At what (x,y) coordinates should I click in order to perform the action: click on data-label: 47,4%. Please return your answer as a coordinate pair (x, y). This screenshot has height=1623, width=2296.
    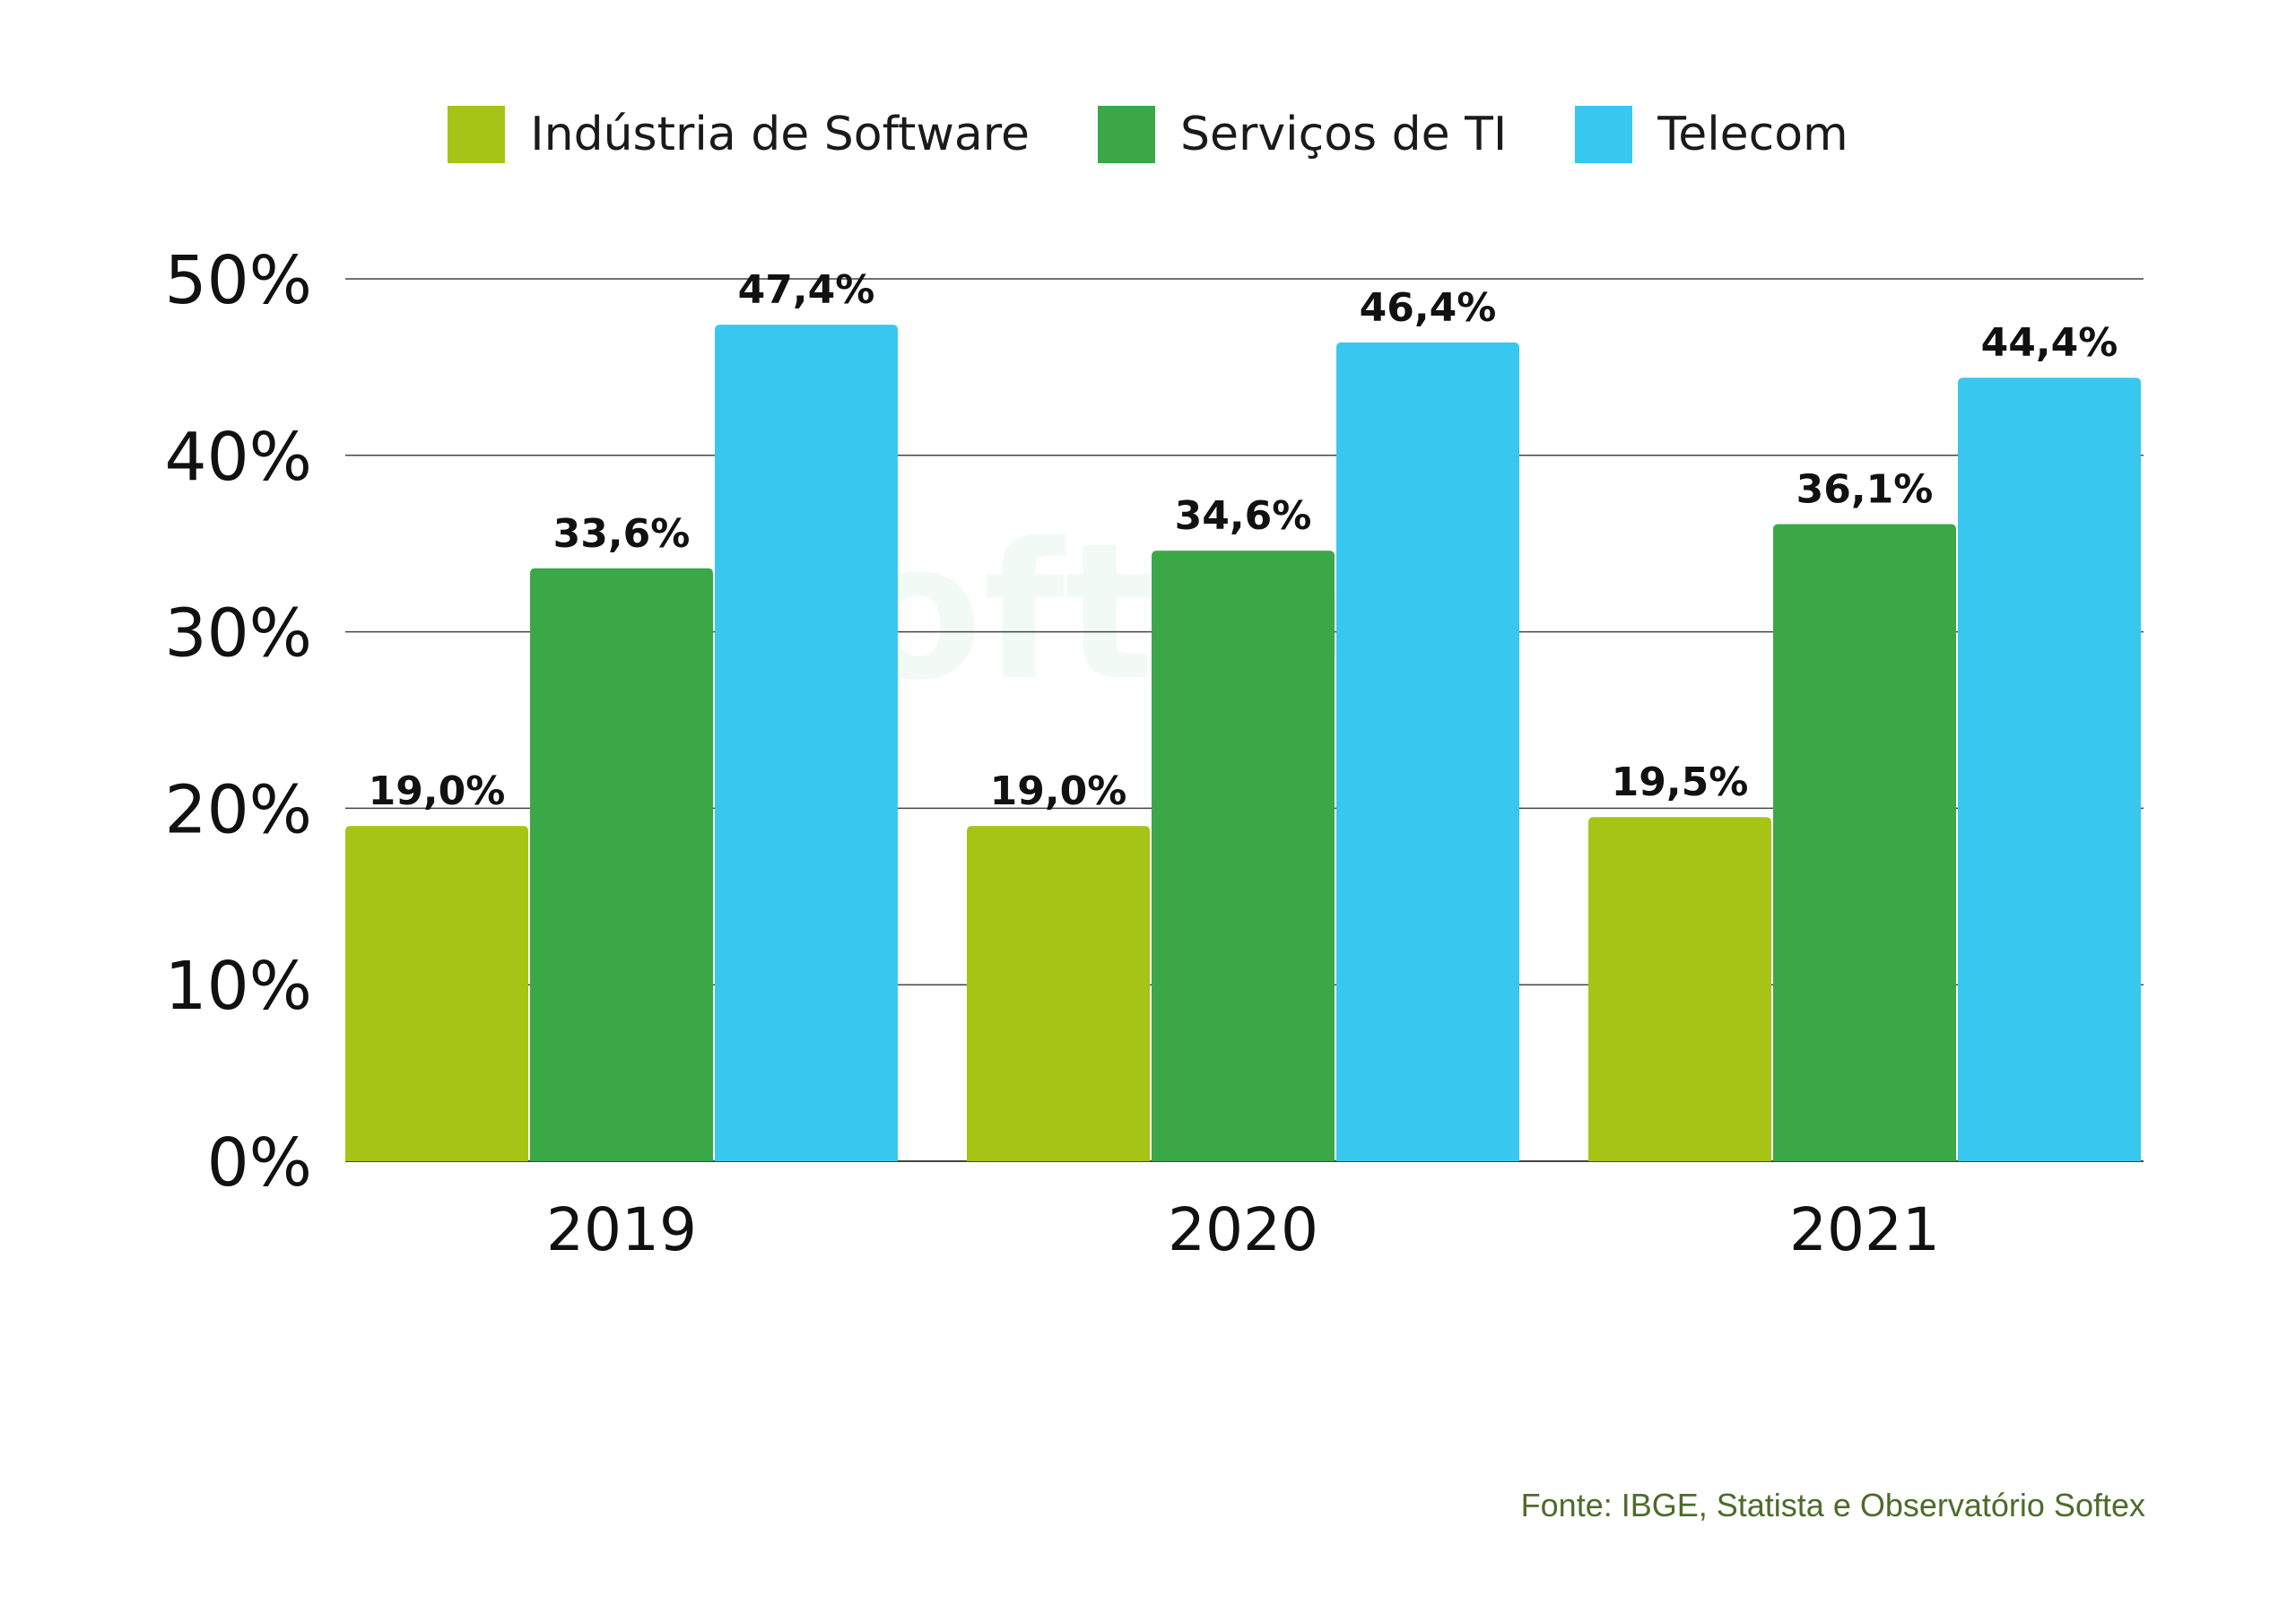
    Looking at the image, I should click on (806, 290).